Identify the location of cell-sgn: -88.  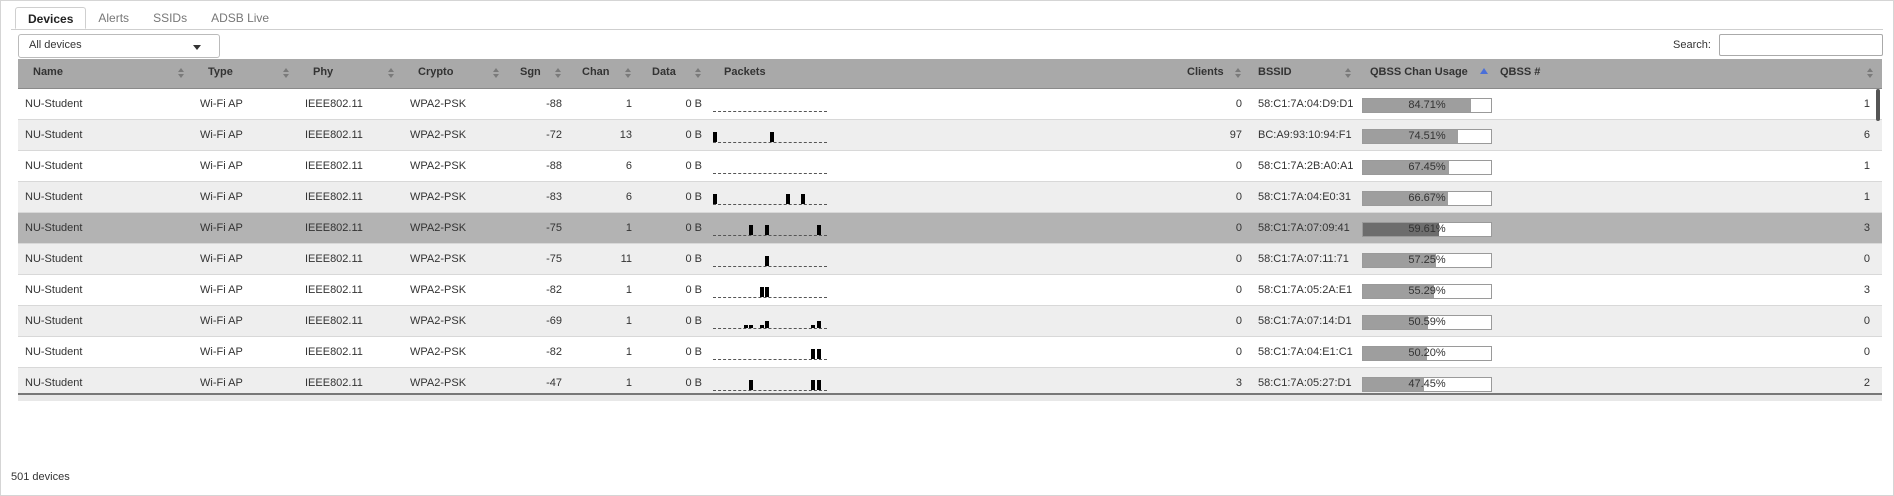
(554, 103).